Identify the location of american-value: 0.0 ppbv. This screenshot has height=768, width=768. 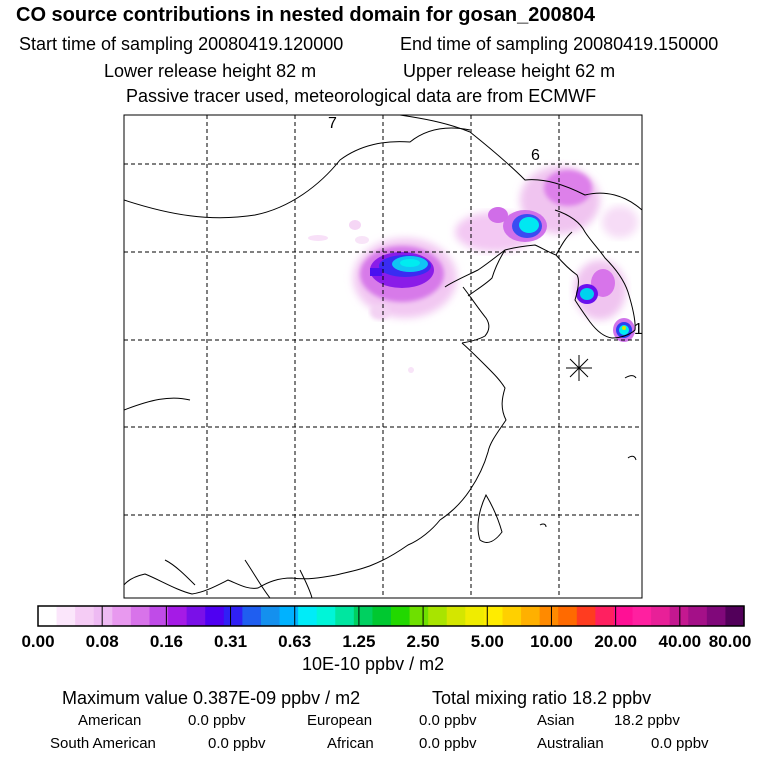
(217, 720).